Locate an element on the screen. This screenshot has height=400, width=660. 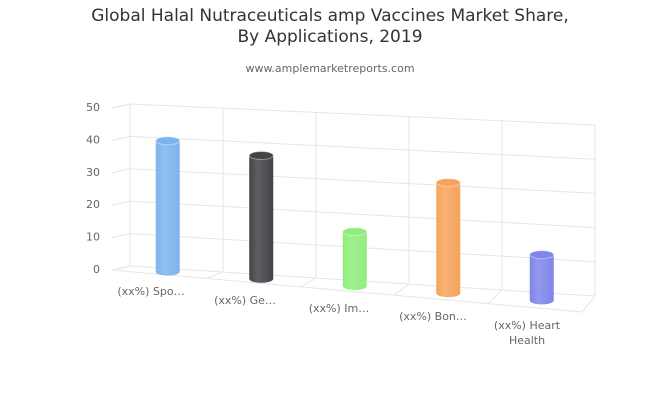
y-tick-label: 40 is located at coordinates (93, 139).